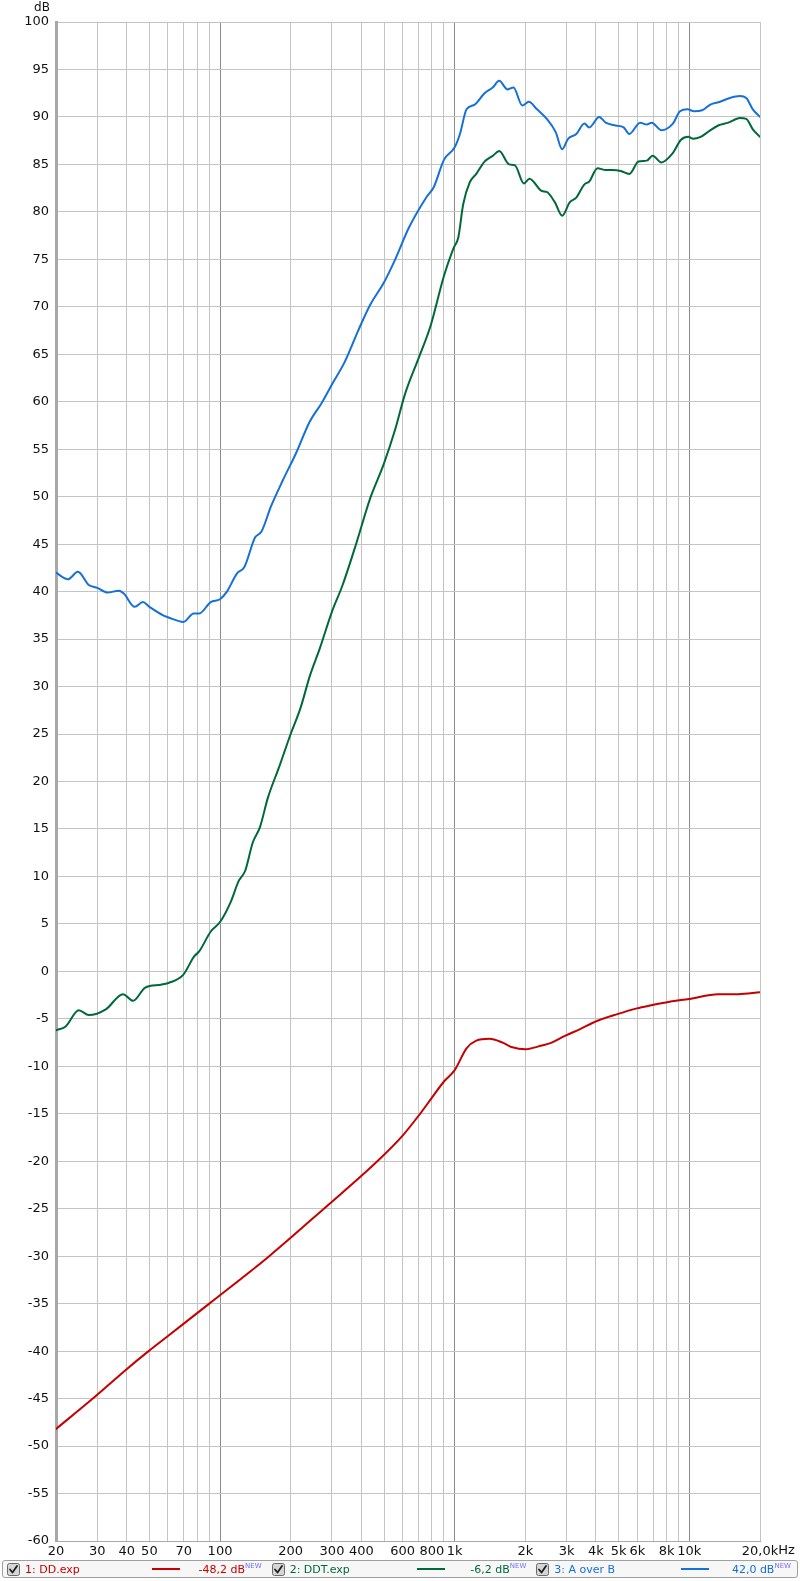 The width and height of the screenshot is (800, 1581). I want to click on y-tick-label: 35, so click(40, 638).